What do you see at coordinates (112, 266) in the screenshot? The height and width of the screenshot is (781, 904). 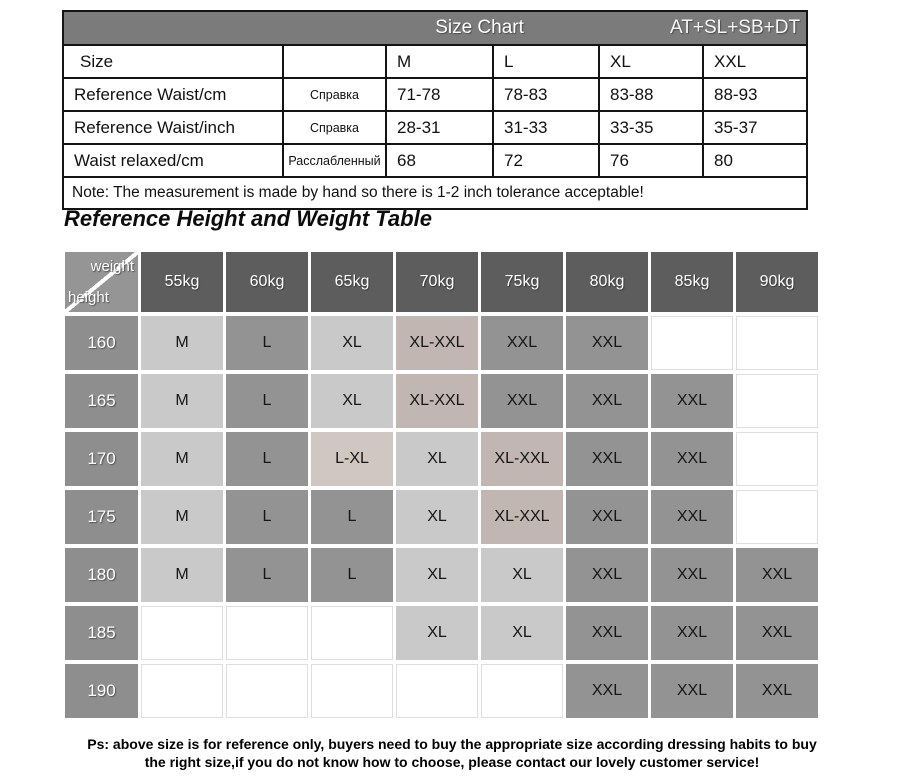 I see `corner-weight-label: weight` at bounding box center [112, 266].